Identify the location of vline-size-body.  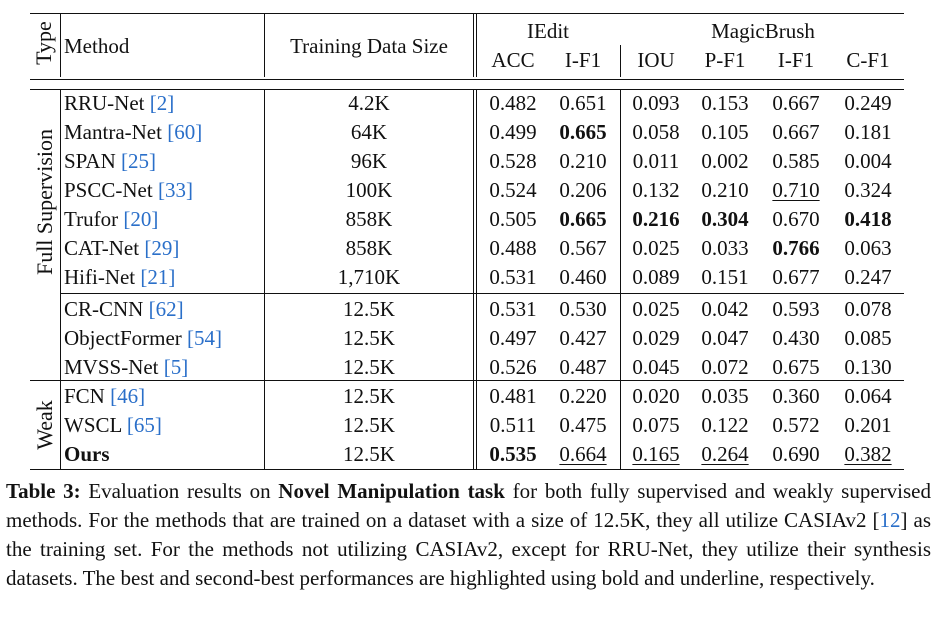
(473, 279).